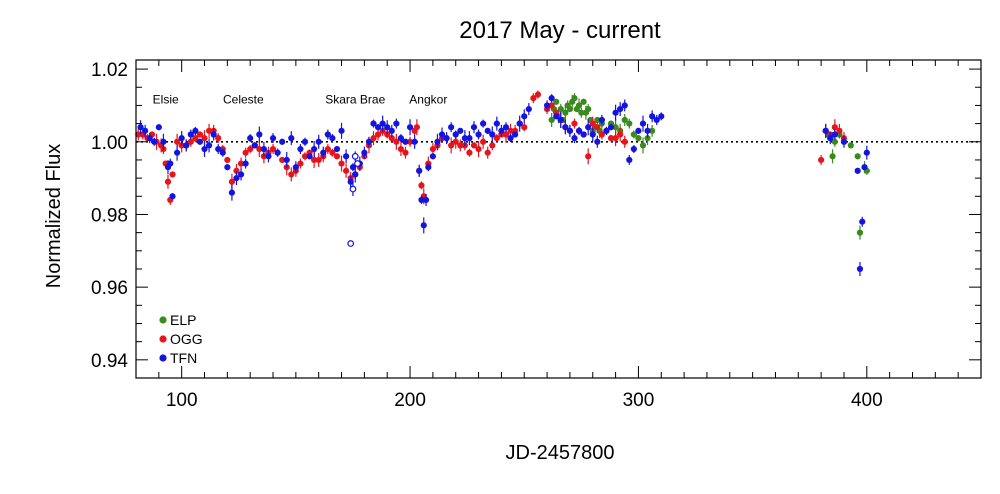 This screenshot has height=494, width=1000. I want to click on data-point-open, so click(353, 189).